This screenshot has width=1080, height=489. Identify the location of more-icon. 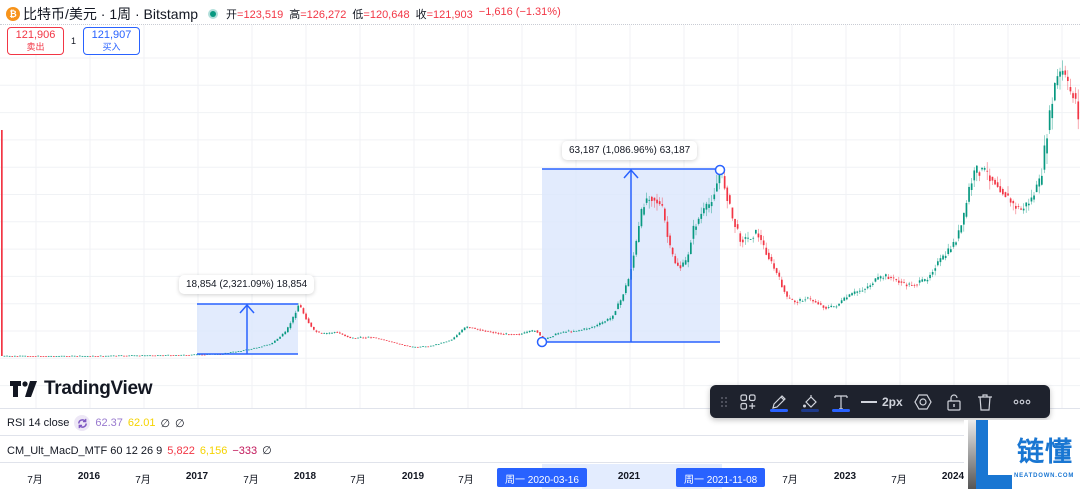
(1022, 401).